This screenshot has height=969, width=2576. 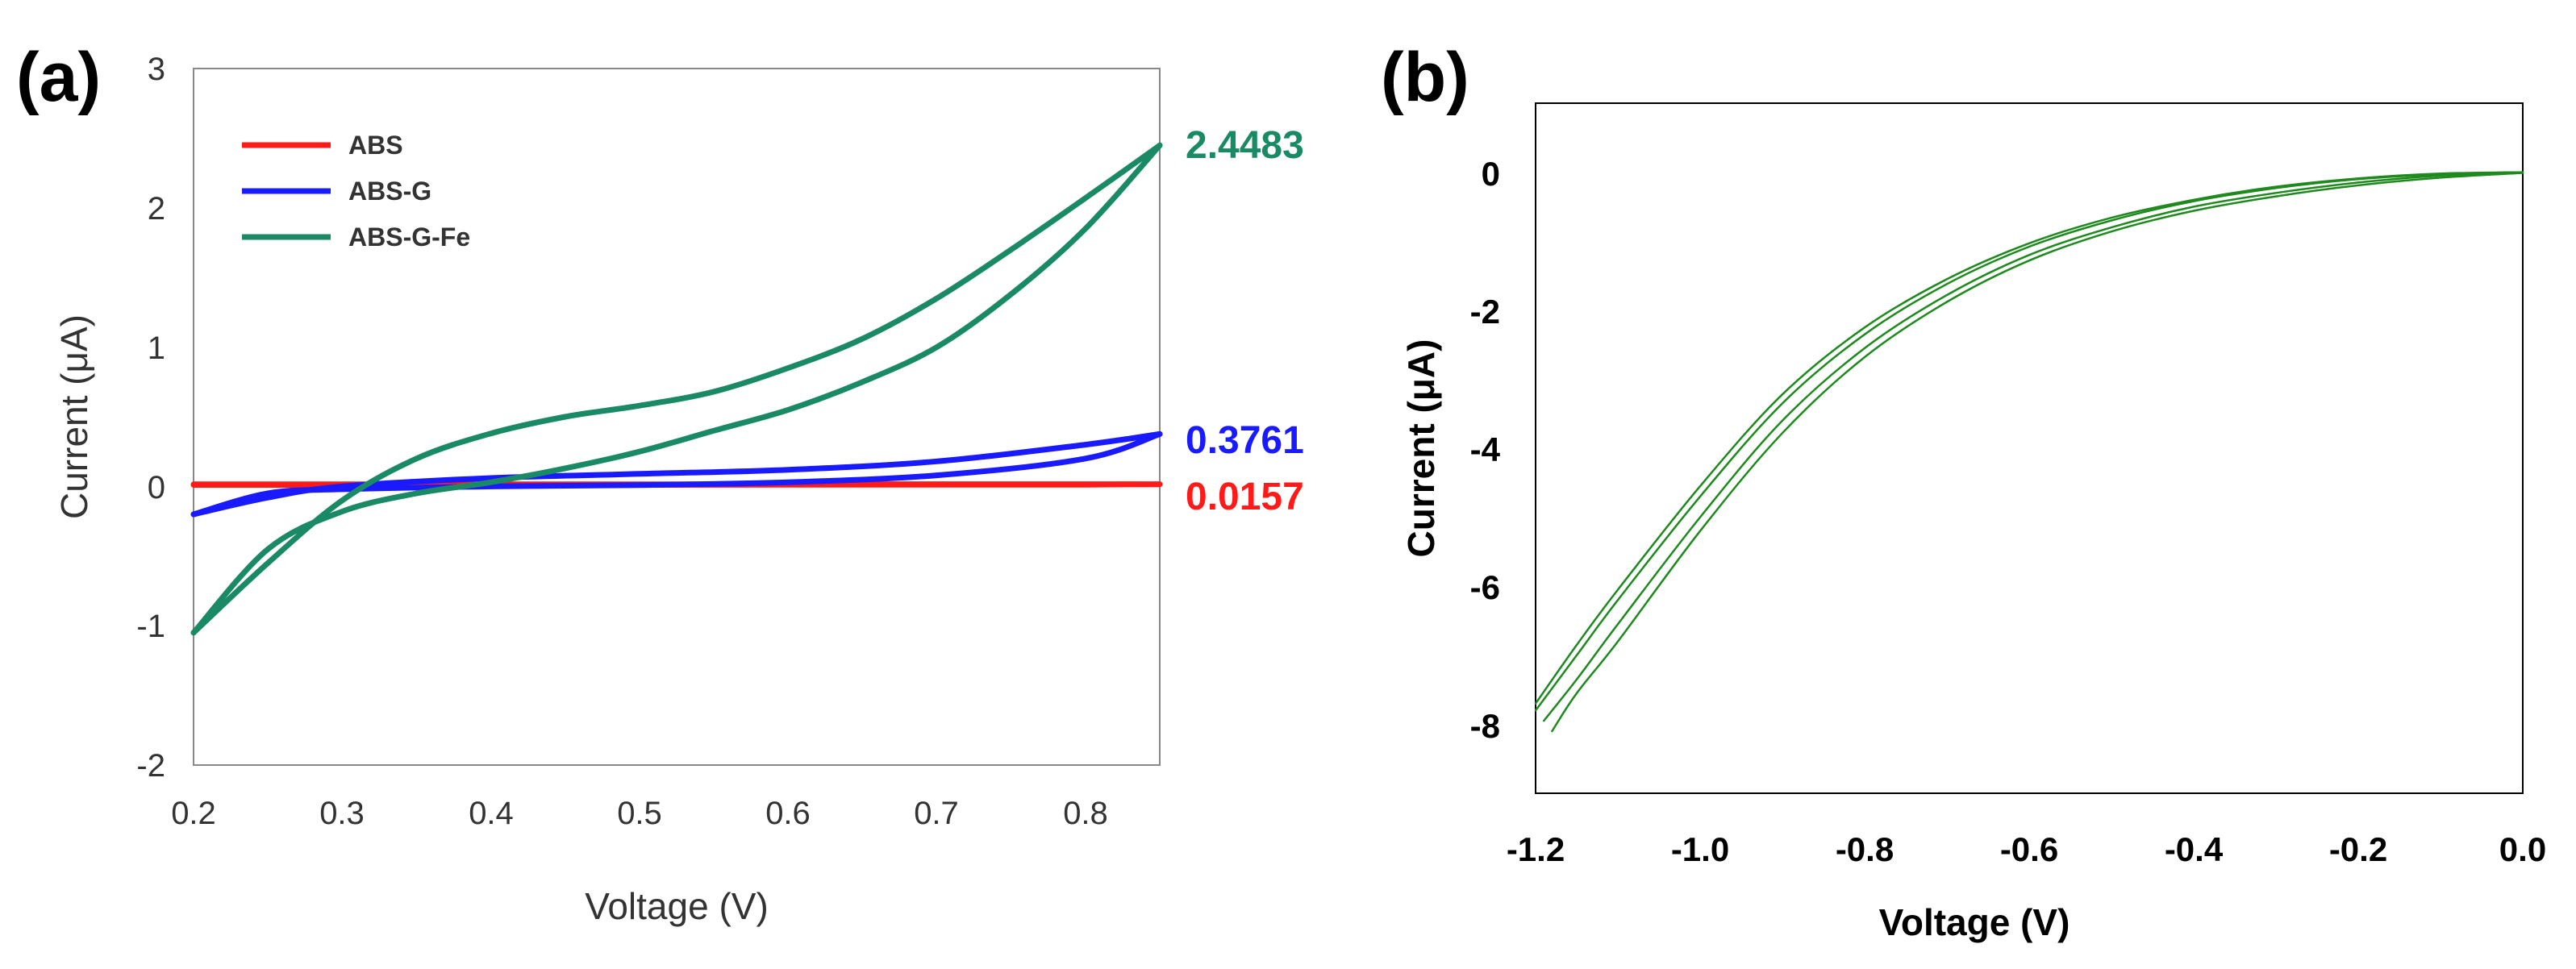 I want to click on end-label-abs: 0.0157, so click(x=1245, y=497).